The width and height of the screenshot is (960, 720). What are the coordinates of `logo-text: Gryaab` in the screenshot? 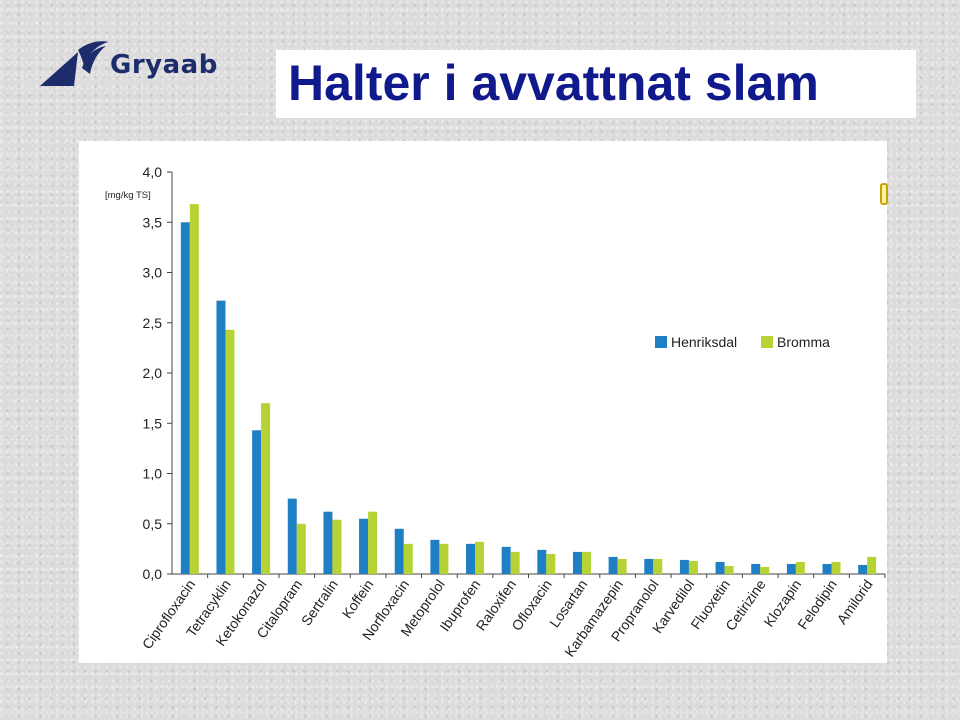 It's located at (164, 65).